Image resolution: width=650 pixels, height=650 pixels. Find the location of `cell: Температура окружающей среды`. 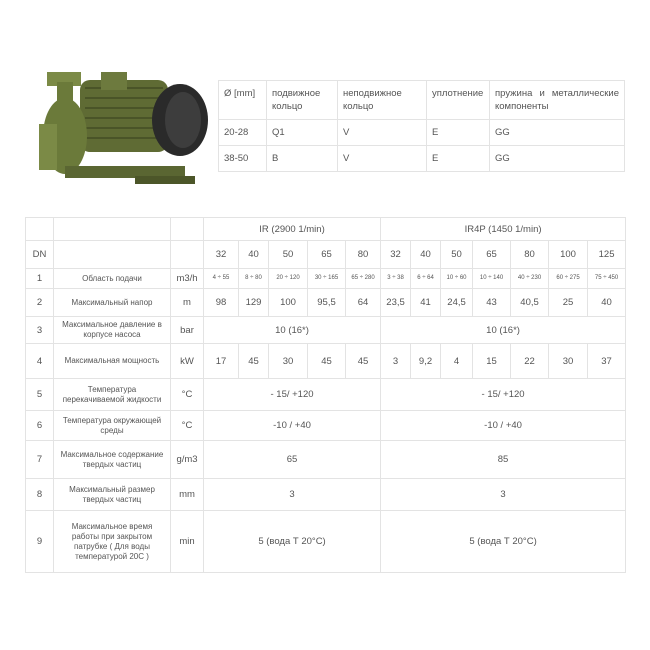

cell: Температура окружающей среды is located at coordinates (112, 425).